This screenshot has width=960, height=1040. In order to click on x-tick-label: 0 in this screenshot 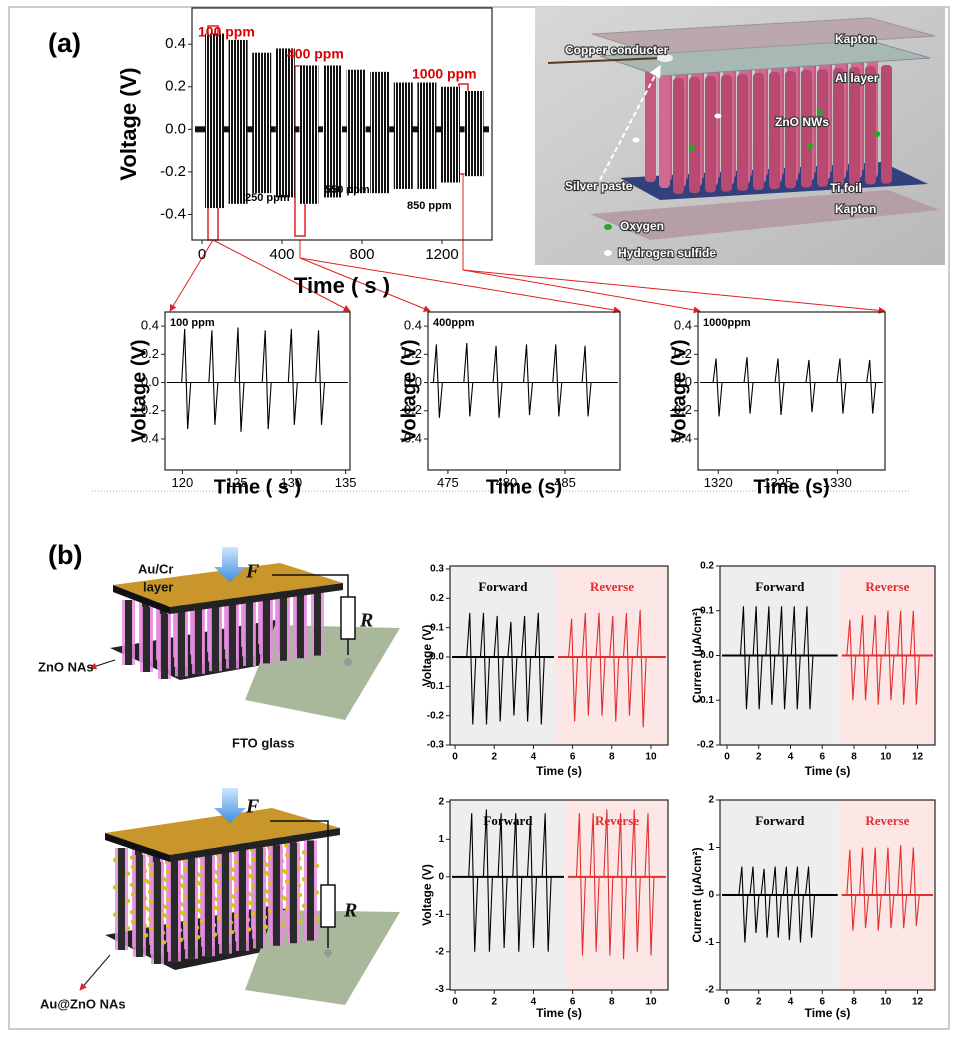, I will do `click(455, 1002)`.